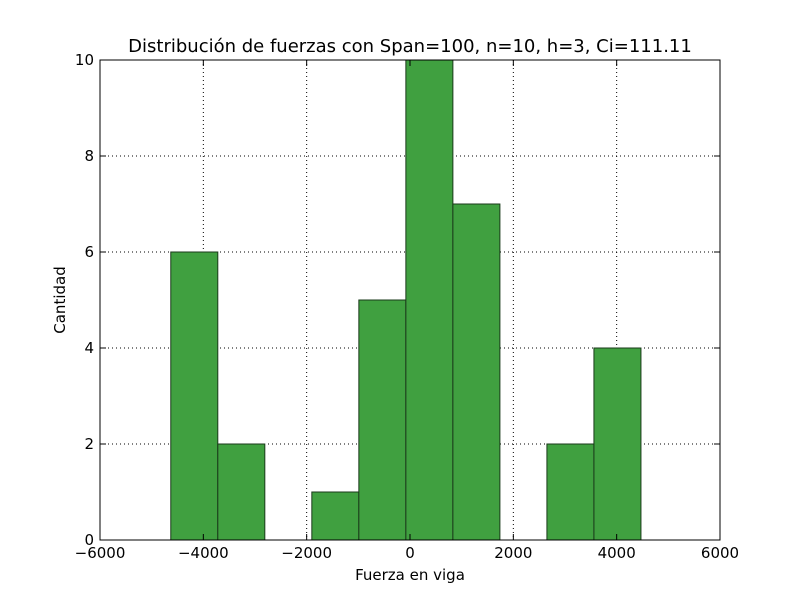 This screenshot has height=605, width=800. I want to click on y-tick-label: 6, so click(89, 252).